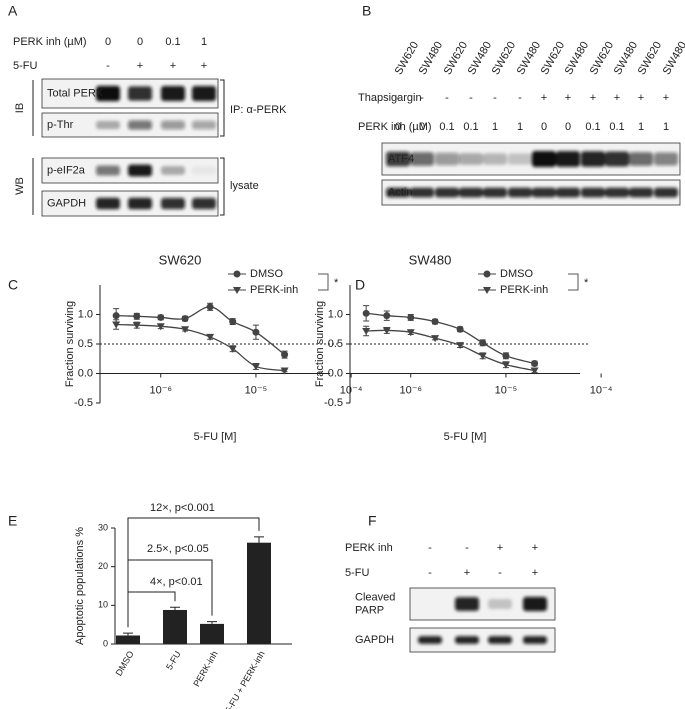 Image resolution: width=685 pixels, height=709 pixels. I want to click on error-bar, so click(259, 539).